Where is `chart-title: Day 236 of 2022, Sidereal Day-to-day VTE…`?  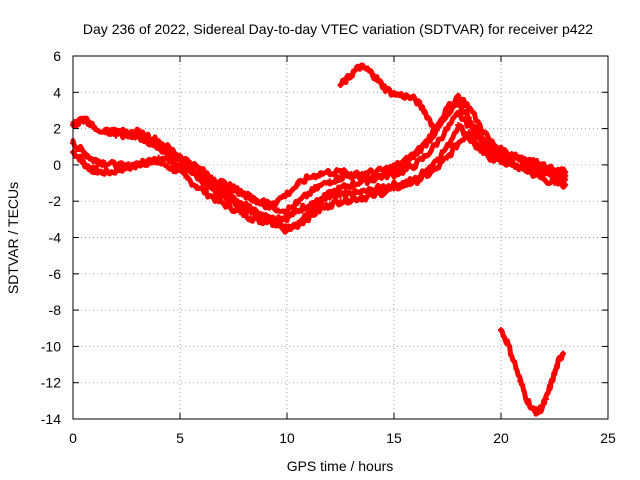
chart-title: Day 236 of 2022, Sidereal Day-to-day VTE… is located at coordinates (338, 29).